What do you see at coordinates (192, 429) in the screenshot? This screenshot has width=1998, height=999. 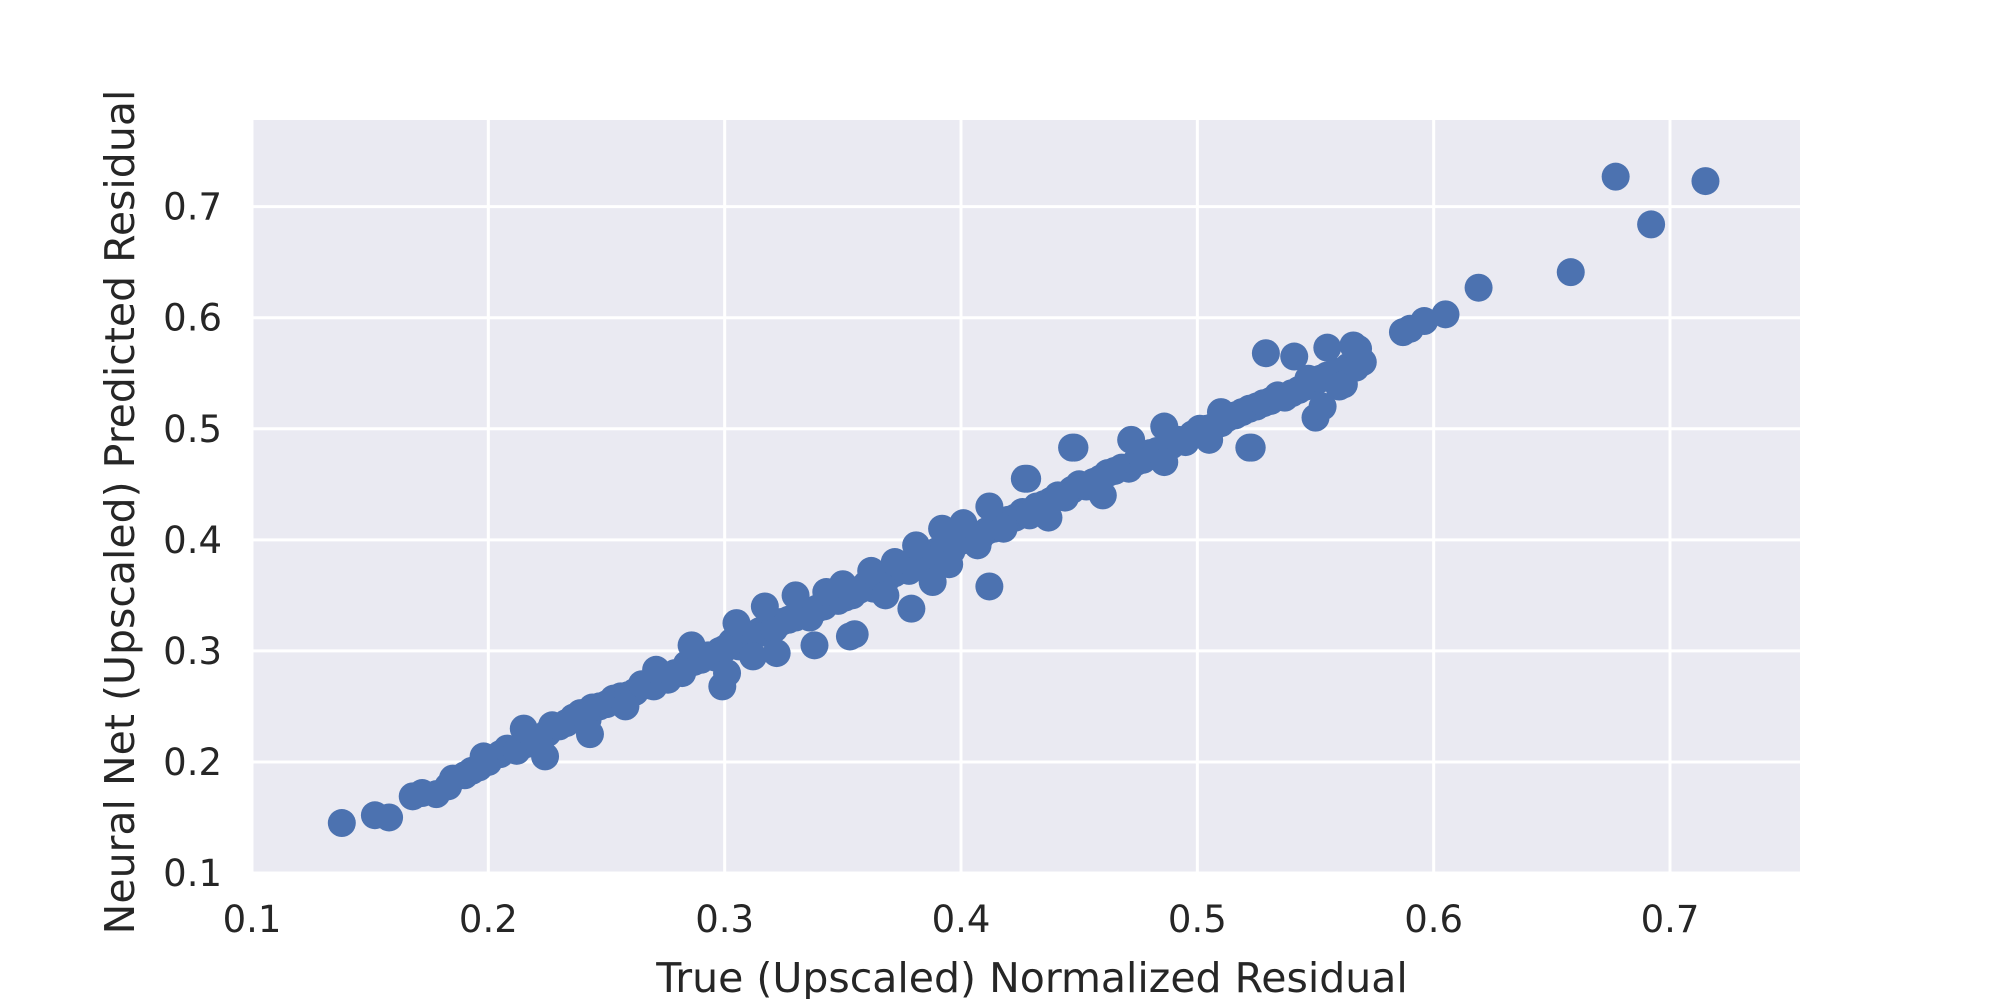 I see `y-tick-label-4: 0.5` at bounding box center [192, 429].